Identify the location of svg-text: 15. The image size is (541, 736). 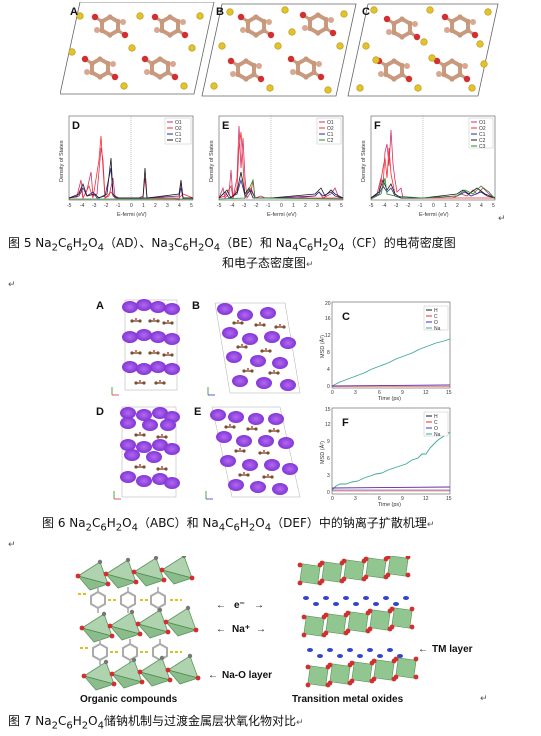
(449, 393).